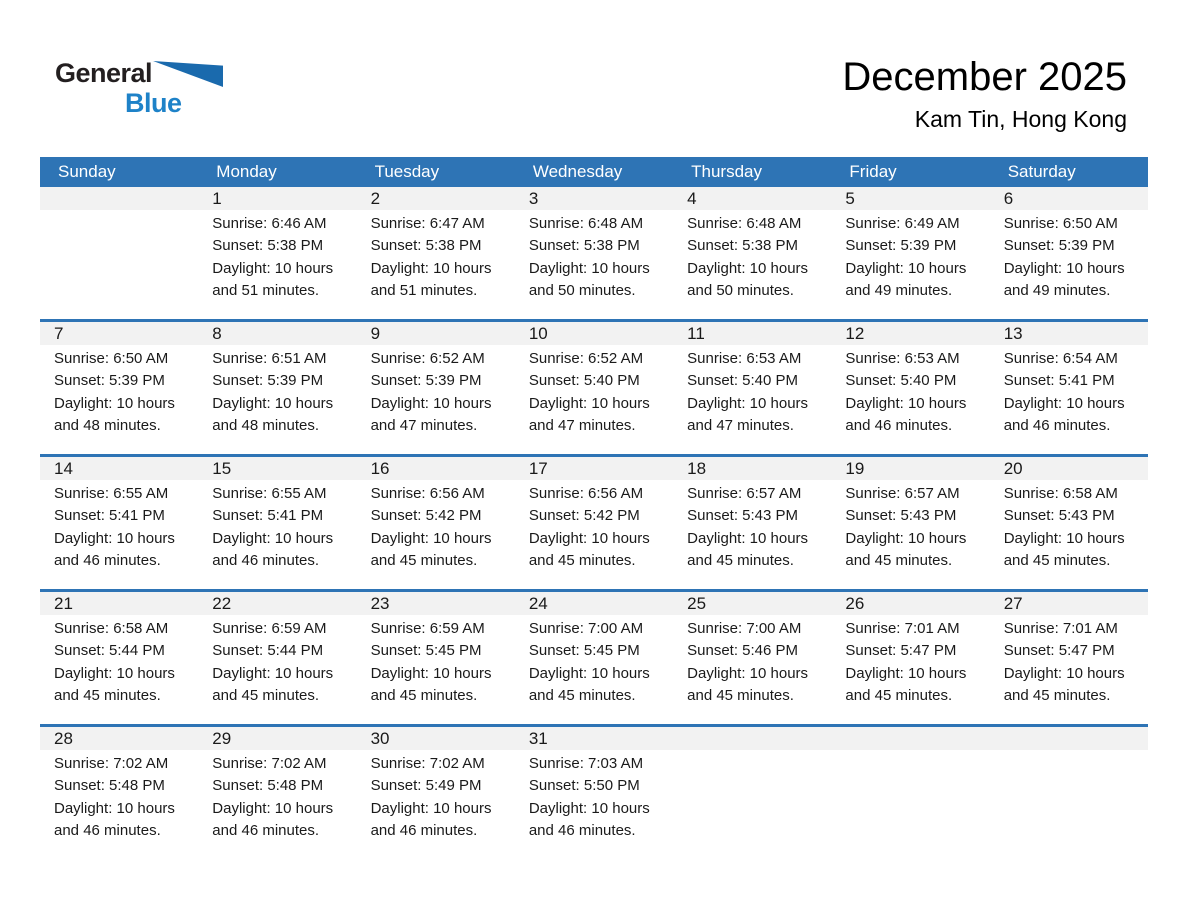 The image size is (1188, 918). What do you see at coordinates (1013, 468) in the screenshot?
I see `day-number: 20` at bounding box center [1013, 468].